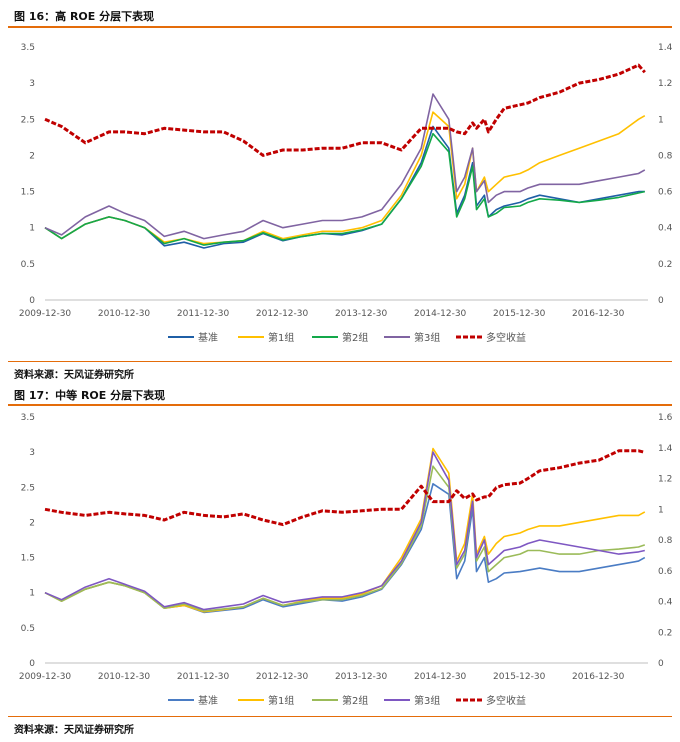  Describe the element at coordinates (84, 16) in the screenshot. I see `figure-16-title: 图 16：高 ROE 分层下表现` at that location.